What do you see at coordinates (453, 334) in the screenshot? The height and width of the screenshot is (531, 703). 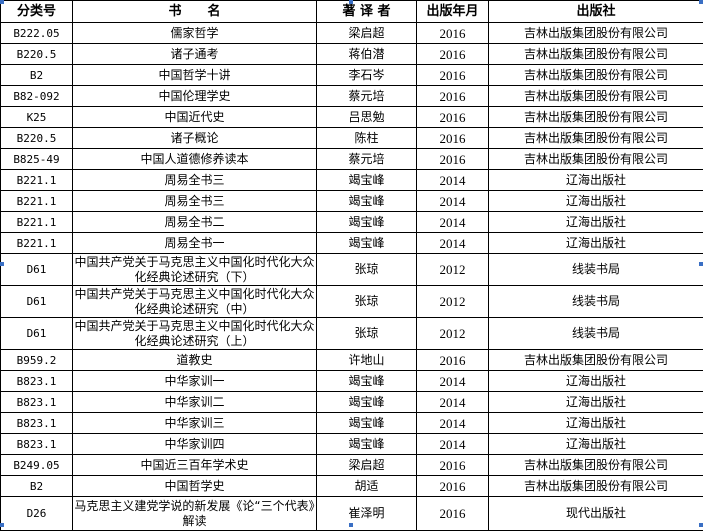 I see `cell-year: 2012` at bounding box center [453, 334].